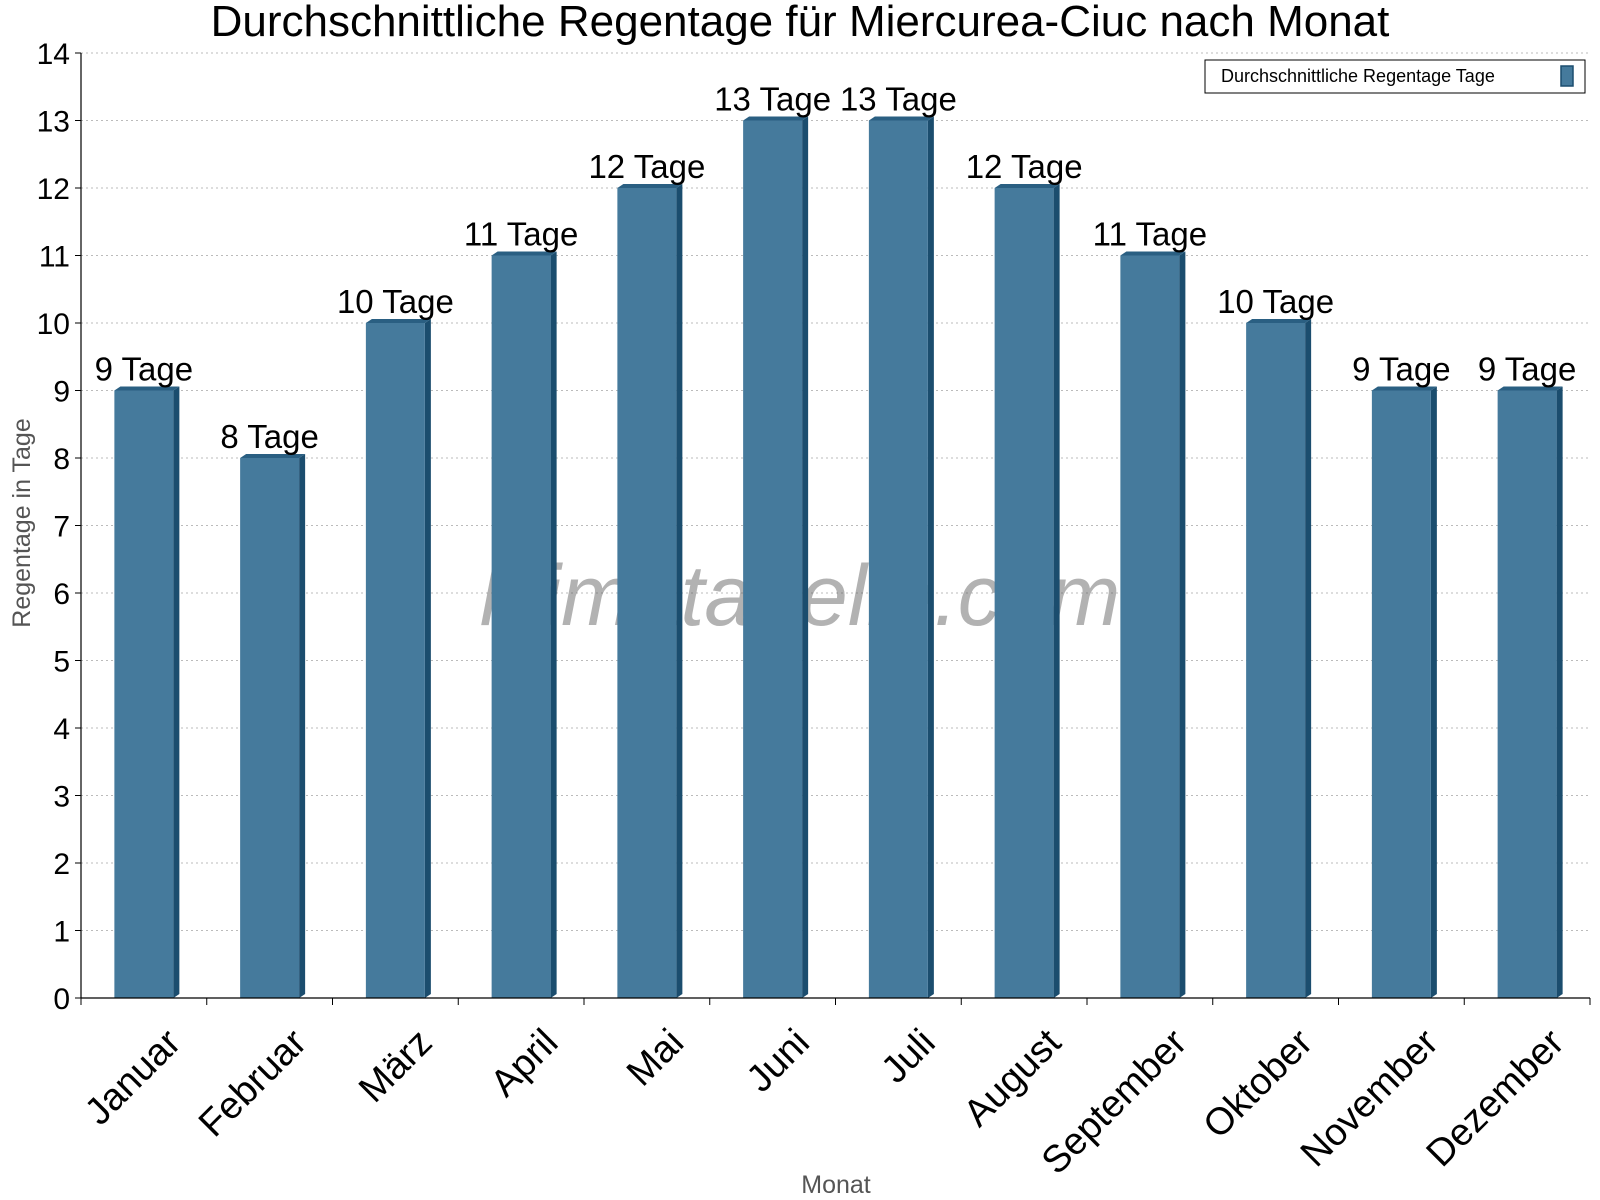 This screenshot has width=1600, height=1200. I want to click on bar-Dezember, so click(1530, 692).